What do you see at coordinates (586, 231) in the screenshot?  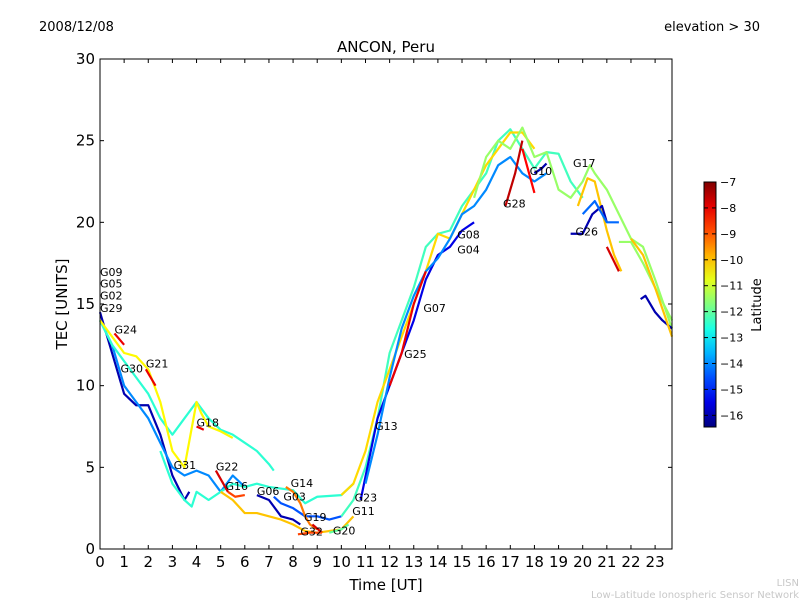 I see `satellite-label: G26` at bounding box center [586, 231].